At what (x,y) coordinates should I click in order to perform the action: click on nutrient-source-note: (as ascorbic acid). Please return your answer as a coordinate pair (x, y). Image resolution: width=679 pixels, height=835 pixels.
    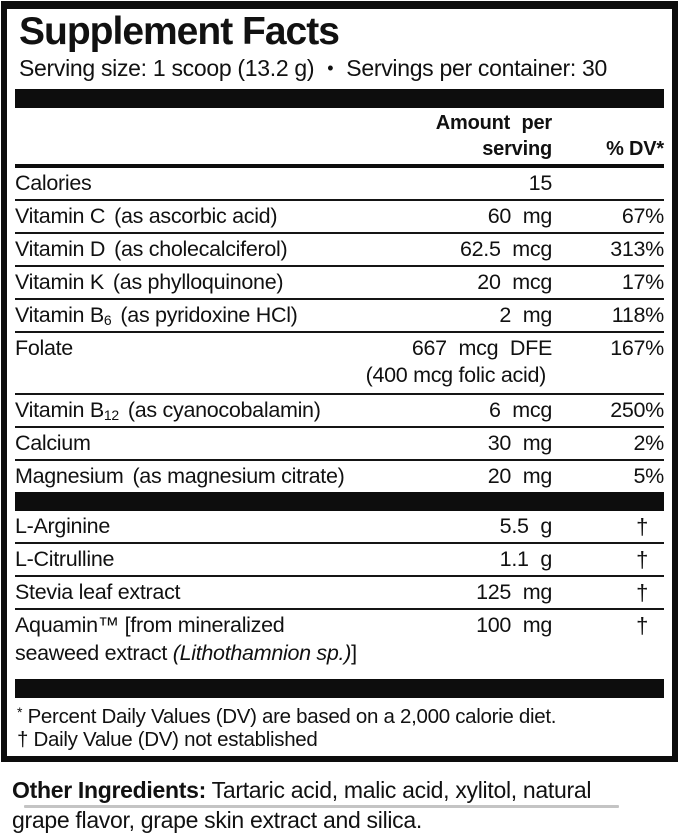
    Looking at the image, I should click on (196, 216).